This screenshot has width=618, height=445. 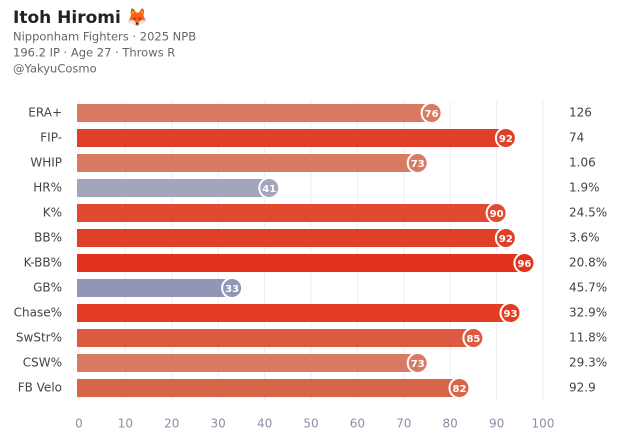 What do you see at coordinates (588, 213) in the screenshot?
I see `stat-value: 24.5%` at bounding box center [588, 213].